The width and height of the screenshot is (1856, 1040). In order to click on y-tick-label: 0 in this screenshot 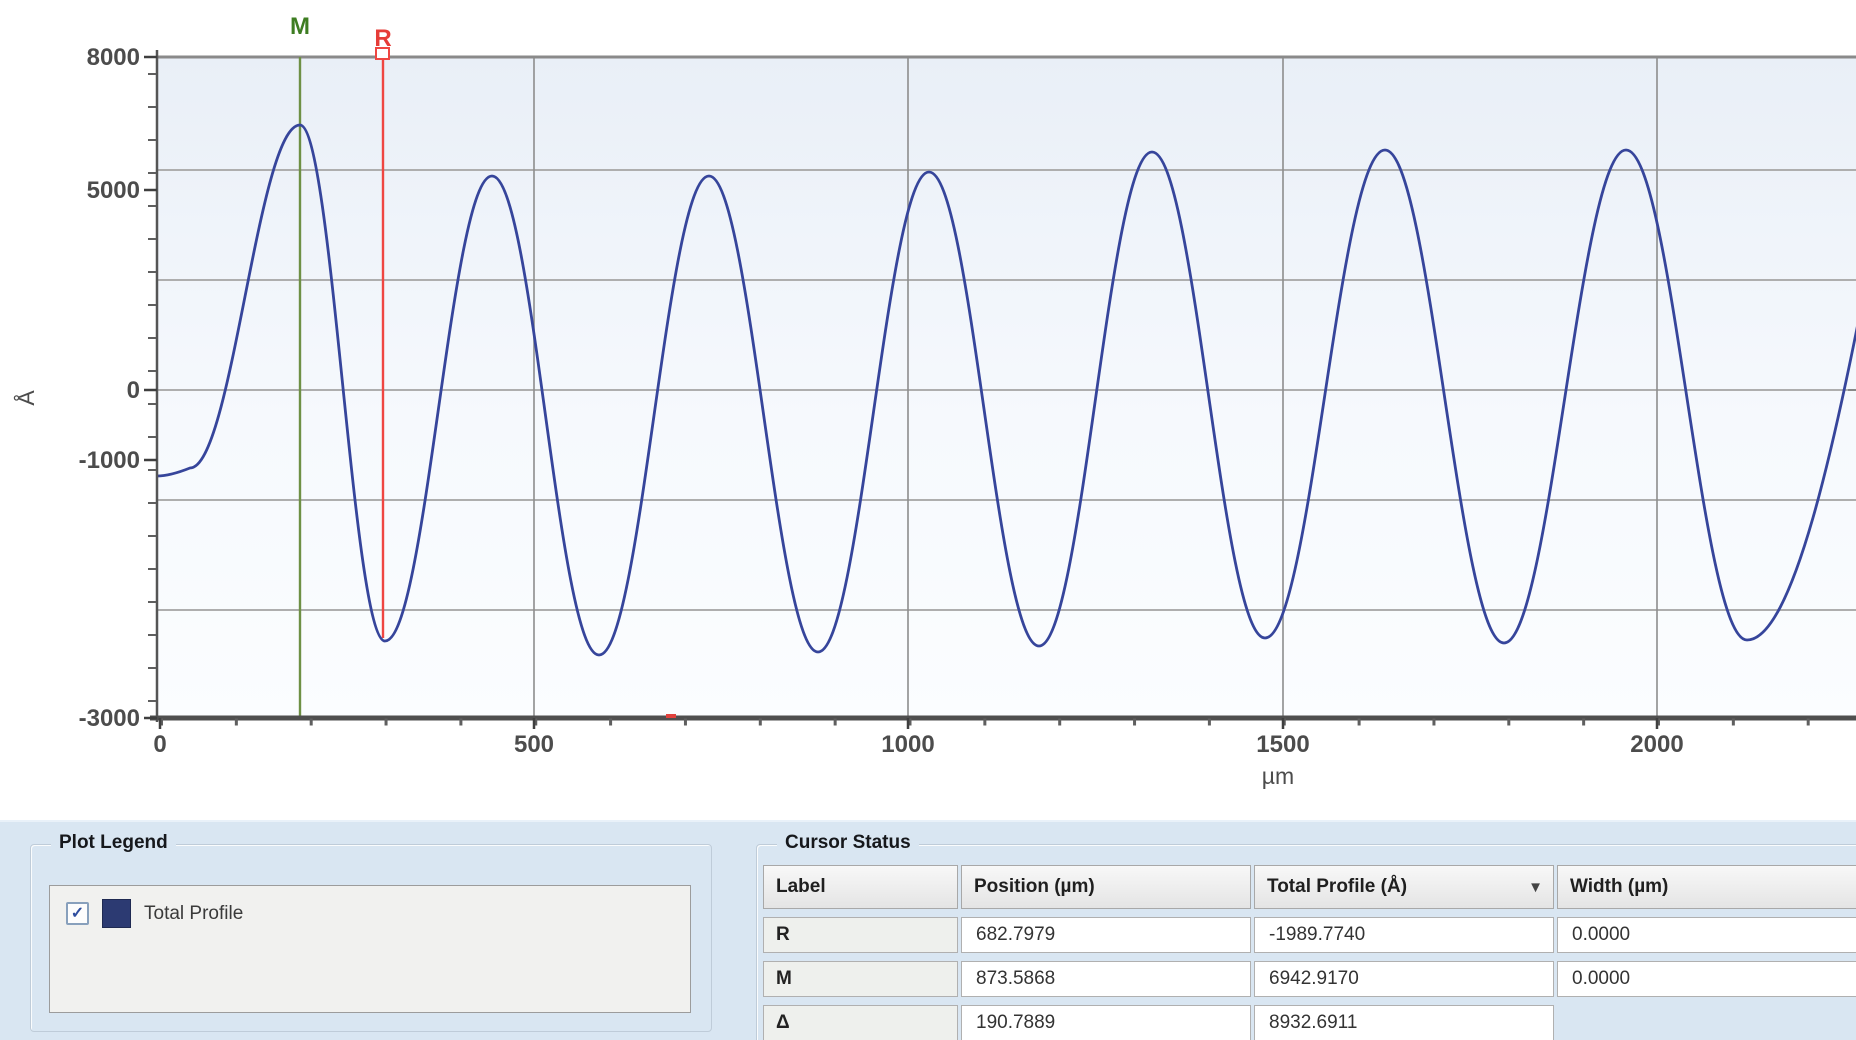, I will do `click(133, 390)`.